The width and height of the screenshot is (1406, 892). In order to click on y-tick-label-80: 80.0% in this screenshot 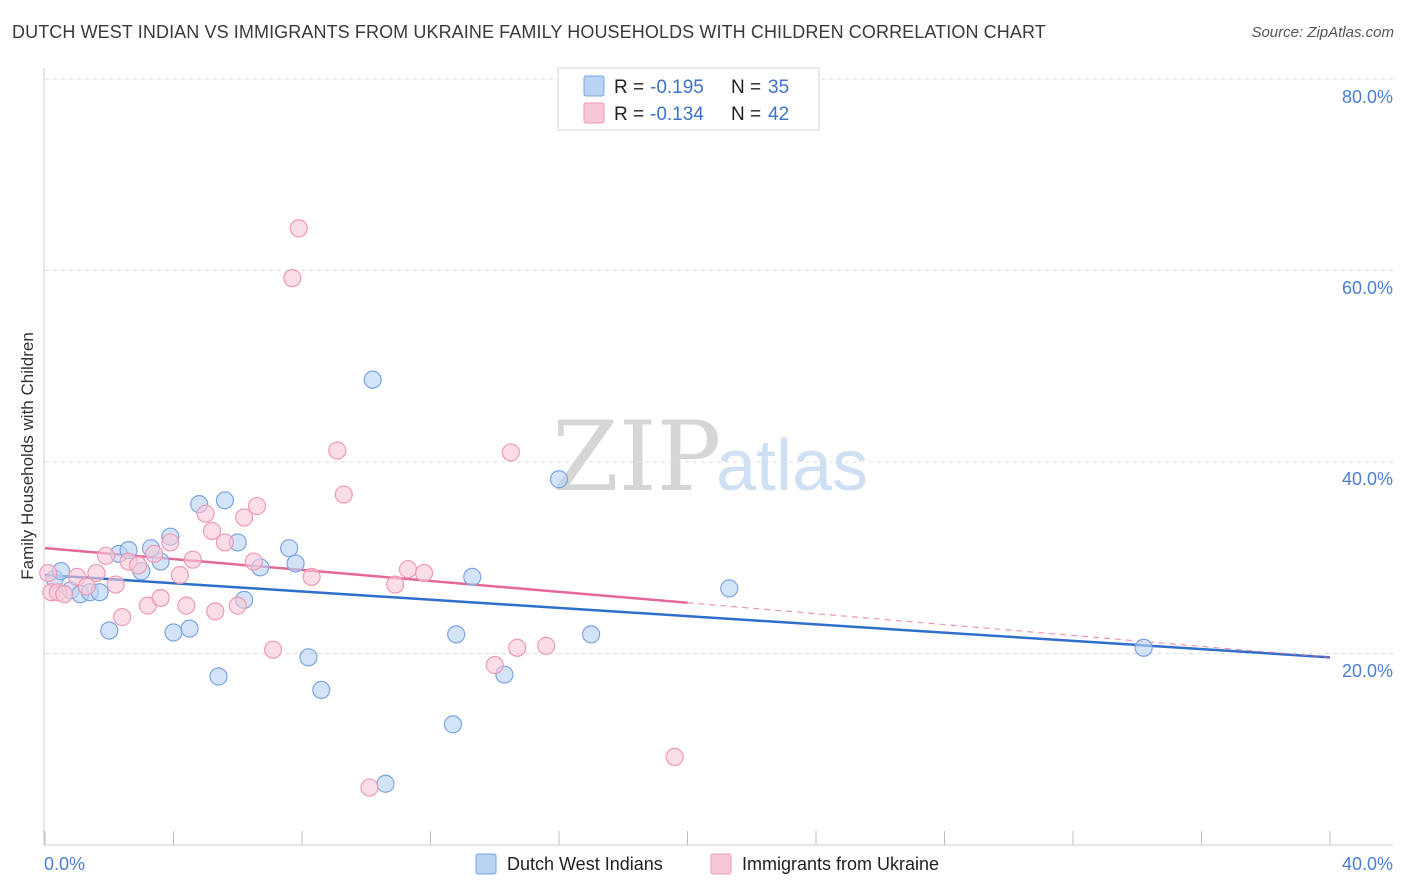, I will do `click(1367, 97)`.